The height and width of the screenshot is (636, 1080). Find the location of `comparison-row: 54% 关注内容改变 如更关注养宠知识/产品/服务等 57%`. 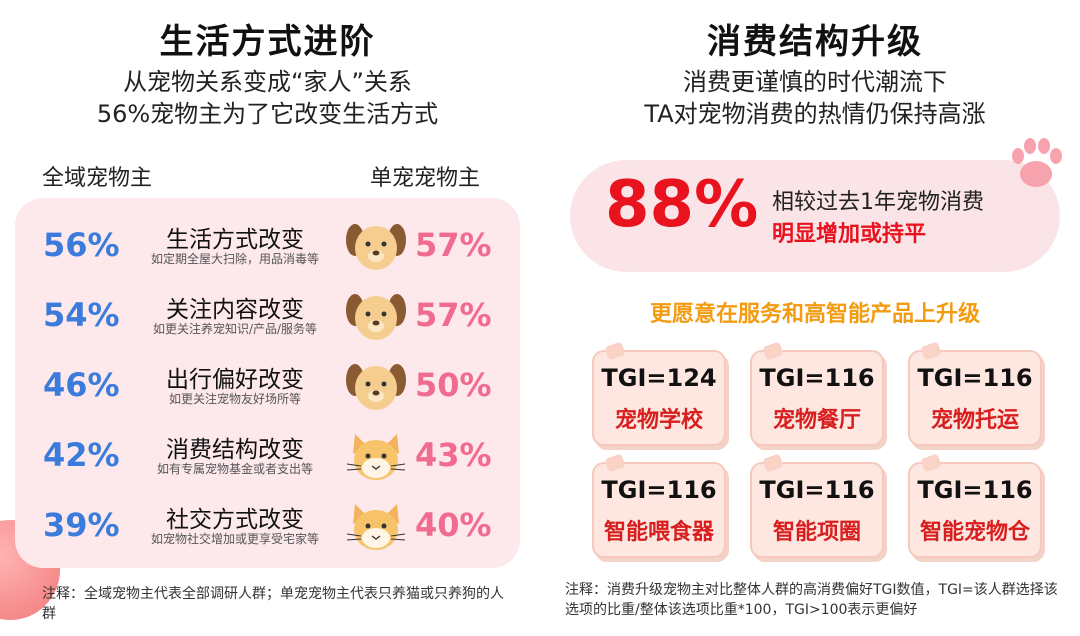

comparison-row: 54% 关注内容改变 如更关注养宠知识/产品/服务等 57% is located at coordinates (267, 321).